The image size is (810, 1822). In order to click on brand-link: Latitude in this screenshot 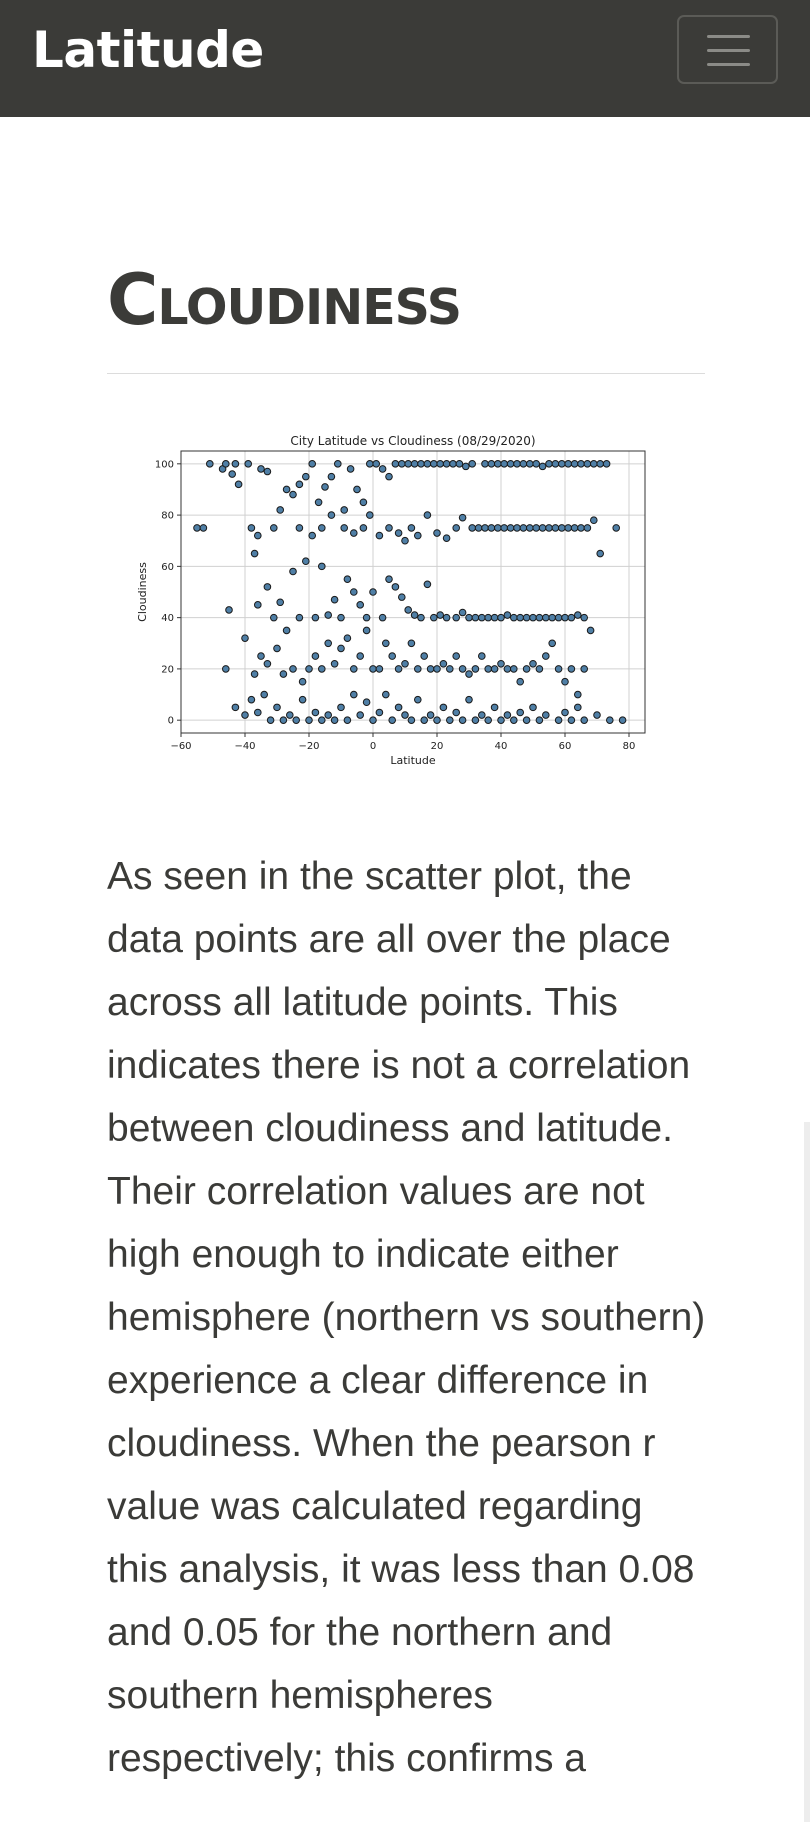, I will do `click(148, 50)`.